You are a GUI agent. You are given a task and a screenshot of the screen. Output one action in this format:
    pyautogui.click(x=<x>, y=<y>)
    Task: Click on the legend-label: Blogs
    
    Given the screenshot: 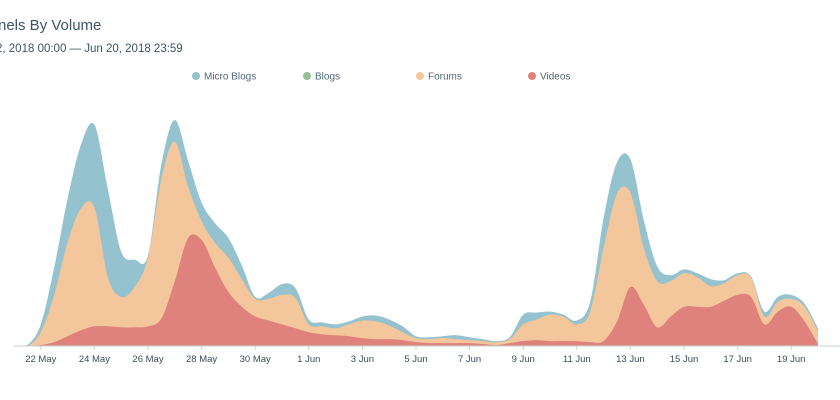 What is the action you would take?
    pyautogui.click(x=327, y=77)
    